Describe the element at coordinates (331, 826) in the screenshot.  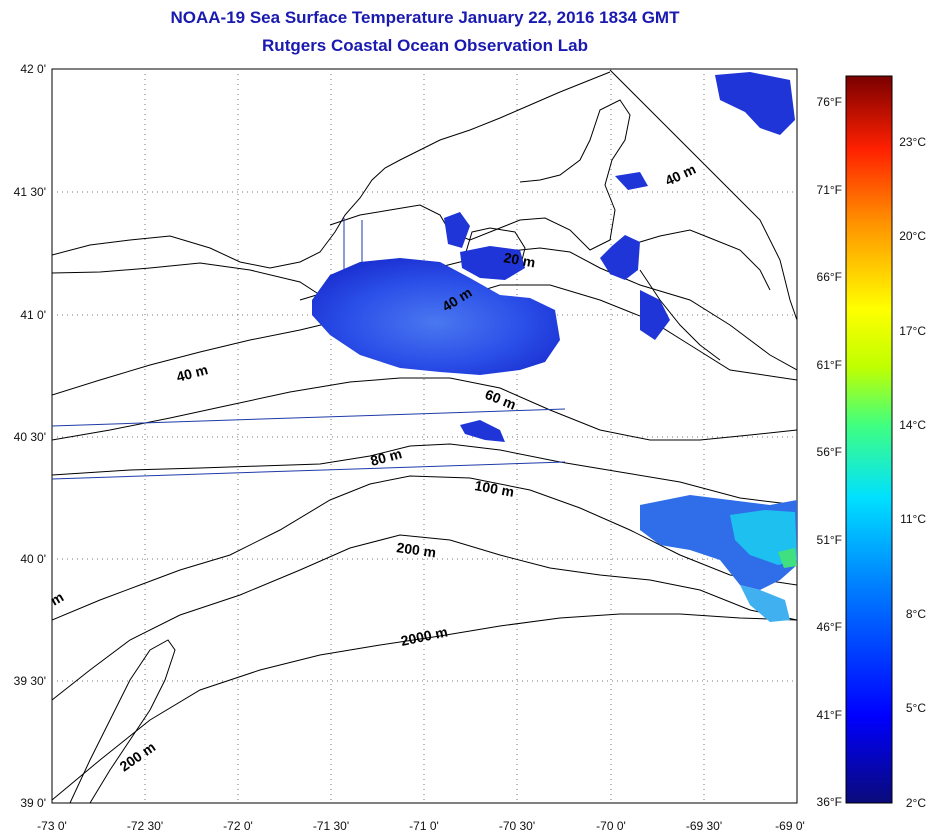
I see `lon-label: -71 30'` at that location.